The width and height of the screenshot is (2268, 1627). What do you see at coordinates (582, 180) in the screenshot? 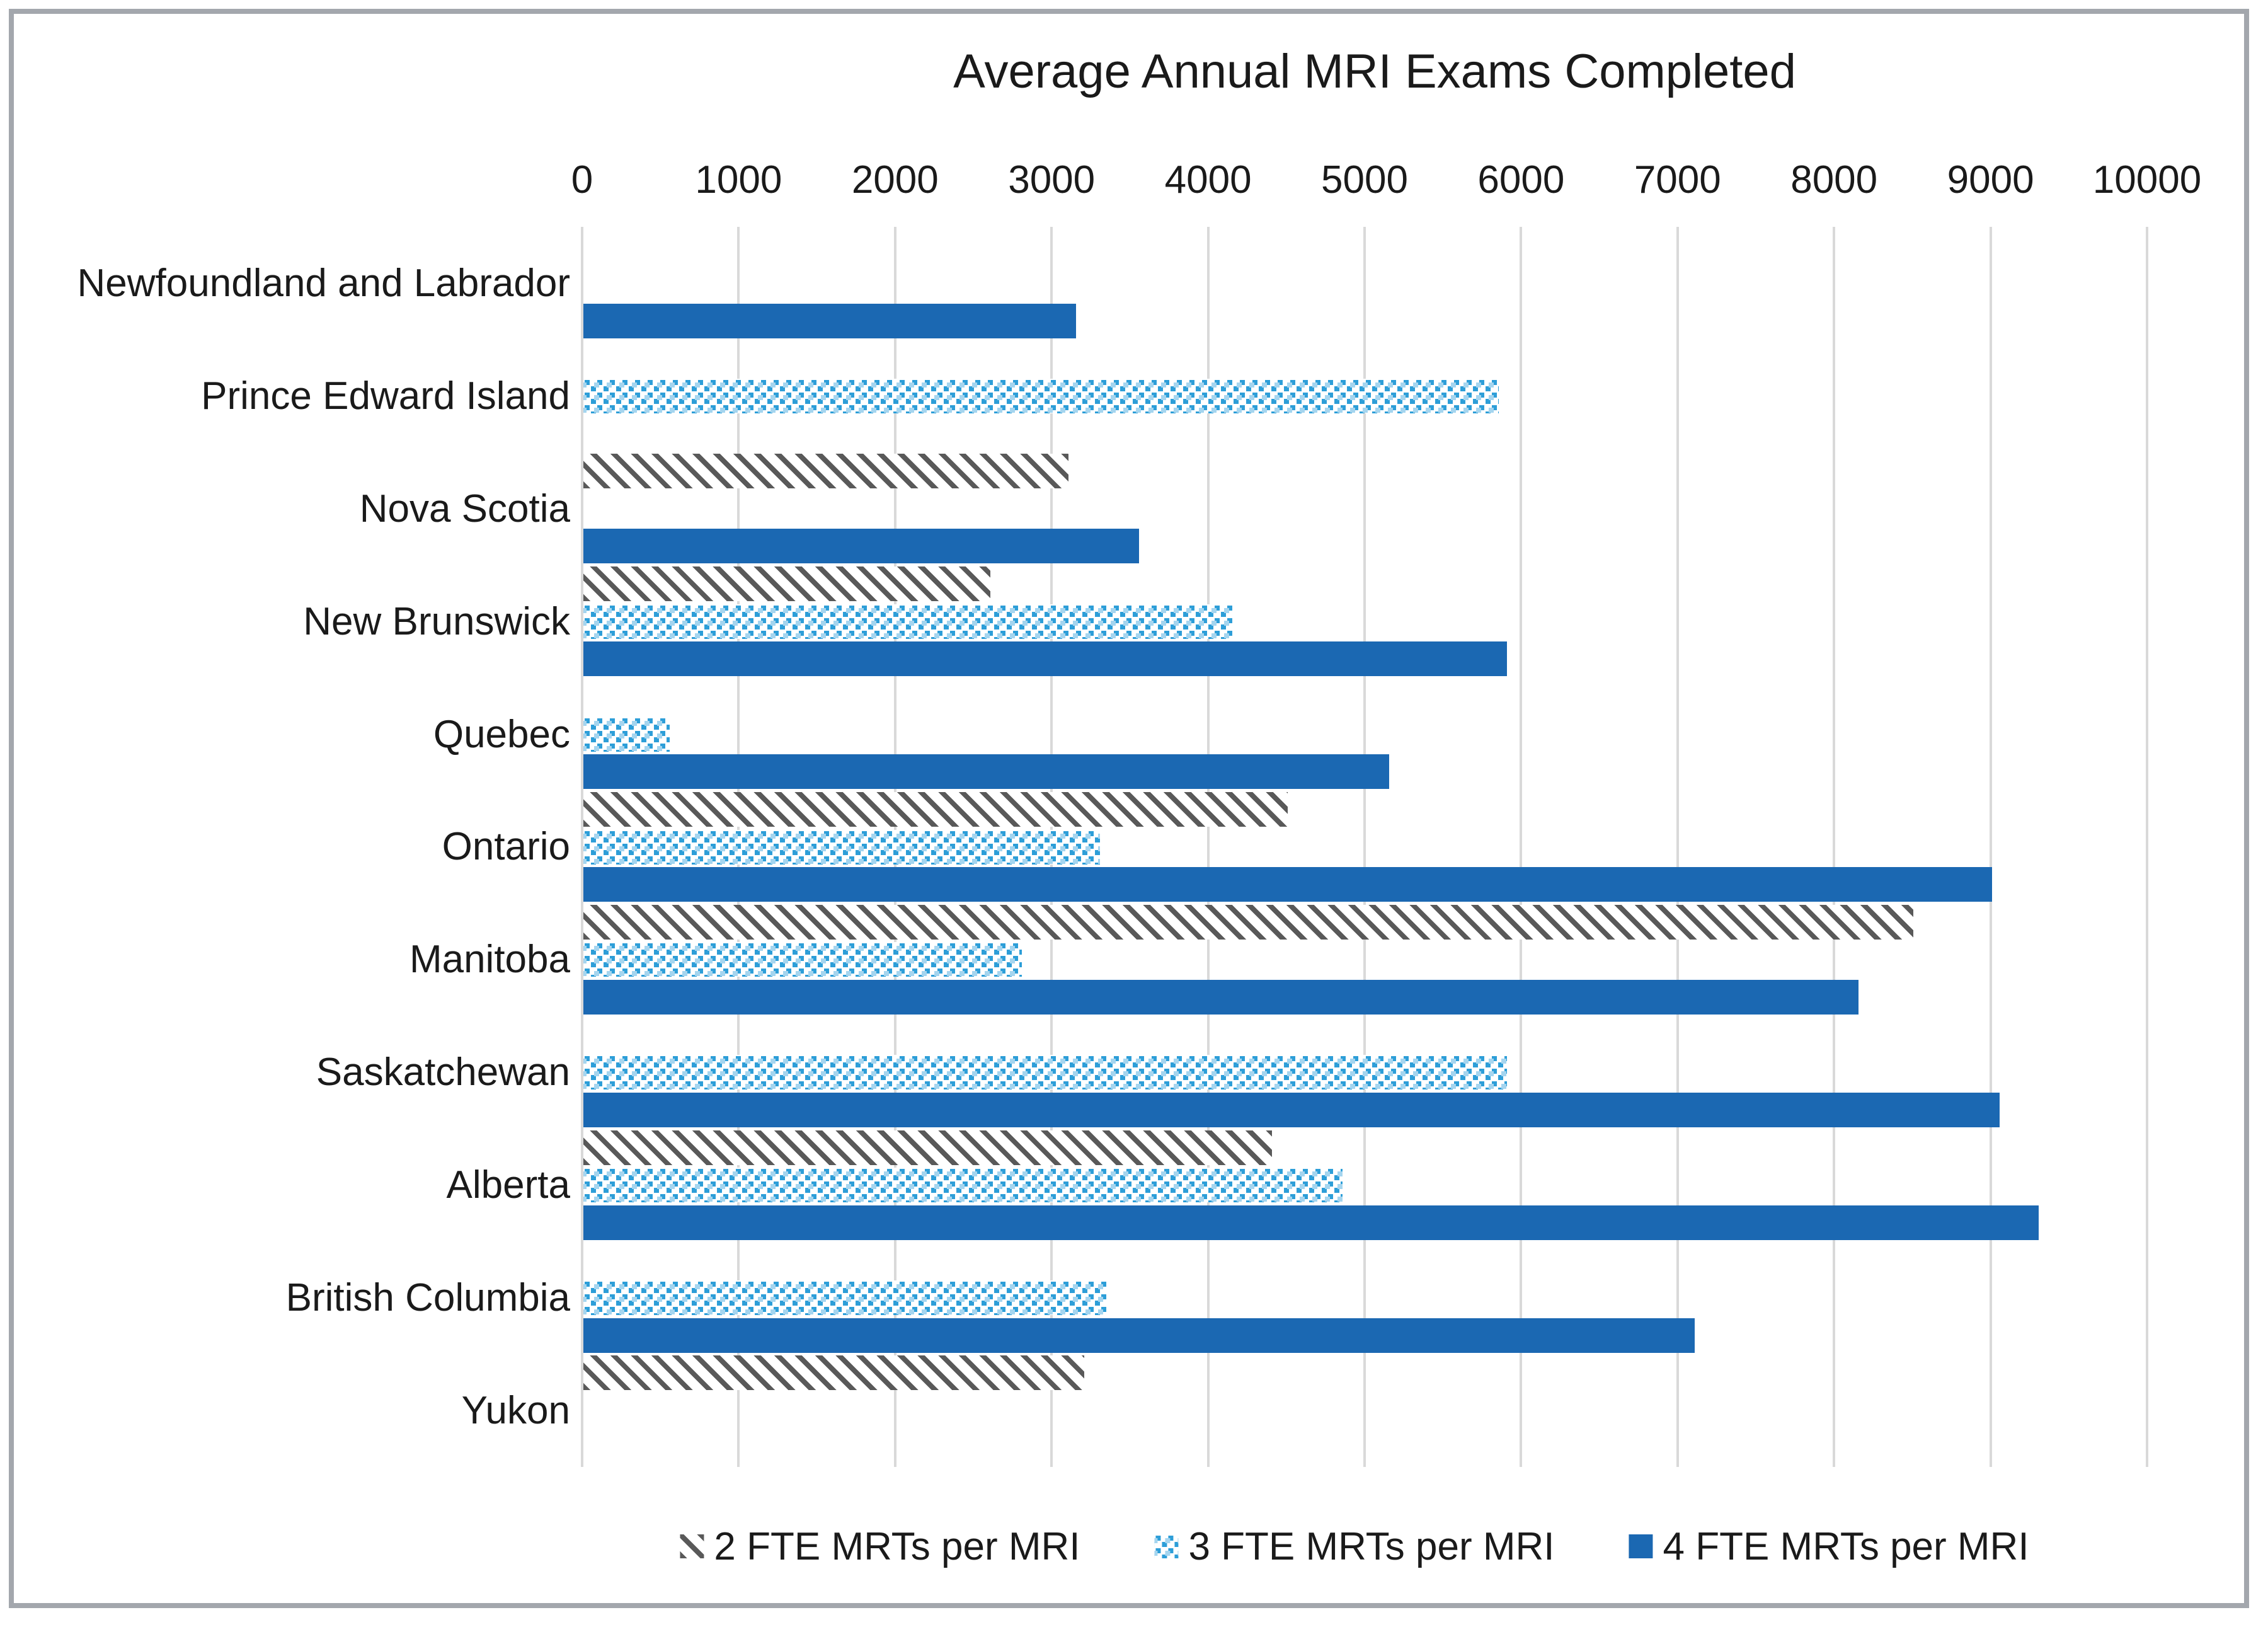
I see `x-axis-tick-label: 0` at bounding box center [582, 180].